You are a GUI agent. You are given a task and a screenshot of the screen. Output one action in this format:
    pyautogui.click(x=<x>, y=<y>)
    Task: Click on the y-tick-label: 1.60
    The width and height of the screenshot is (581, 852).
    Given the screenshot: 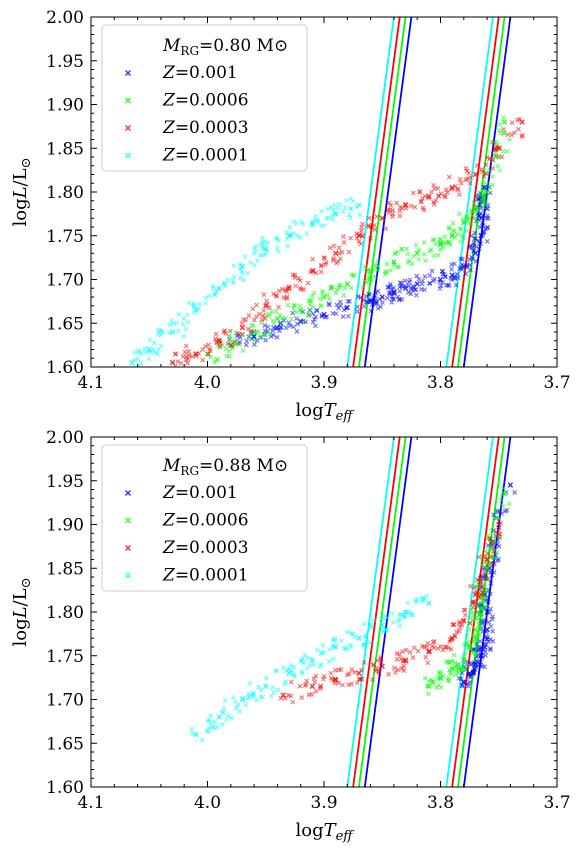 What is the action you would take?
    pyautogui.click(x=65, y=368)
    